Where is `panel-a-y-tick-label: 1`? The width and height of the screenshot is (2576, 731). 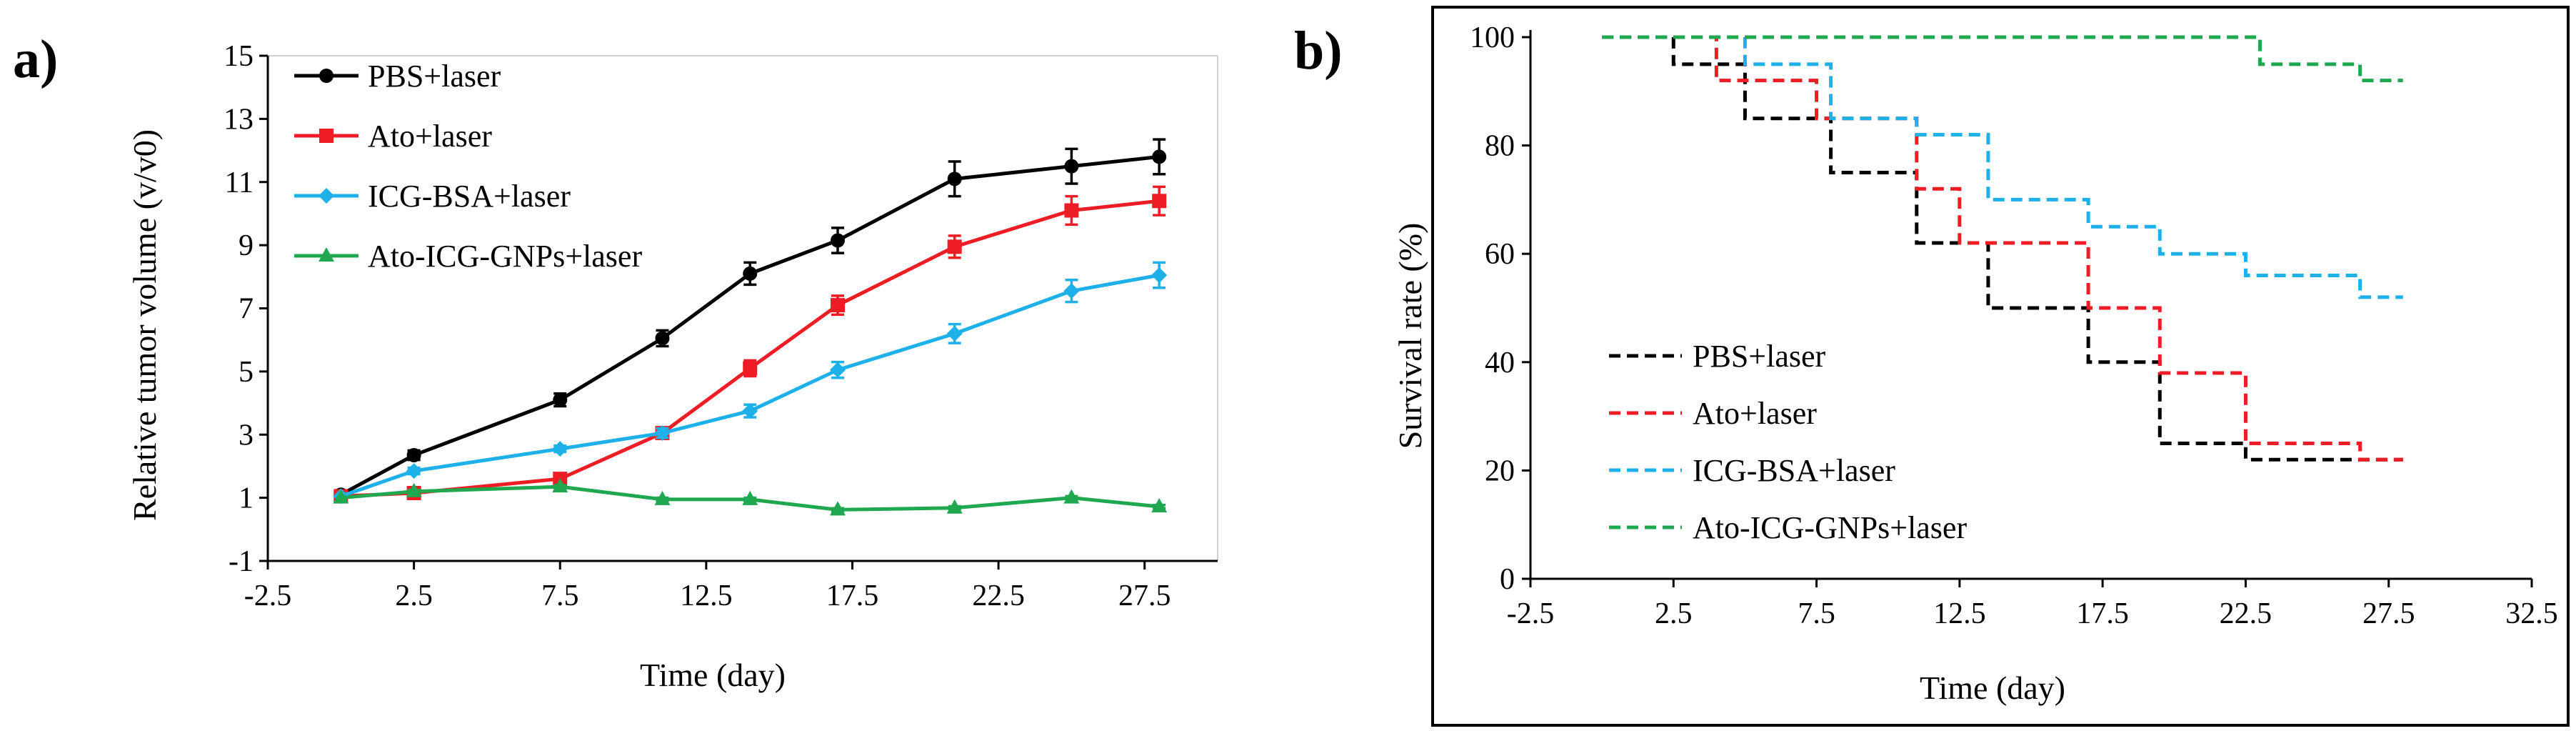 panel-a-y-tick-label: 1 is located at coordinates (246, 499).